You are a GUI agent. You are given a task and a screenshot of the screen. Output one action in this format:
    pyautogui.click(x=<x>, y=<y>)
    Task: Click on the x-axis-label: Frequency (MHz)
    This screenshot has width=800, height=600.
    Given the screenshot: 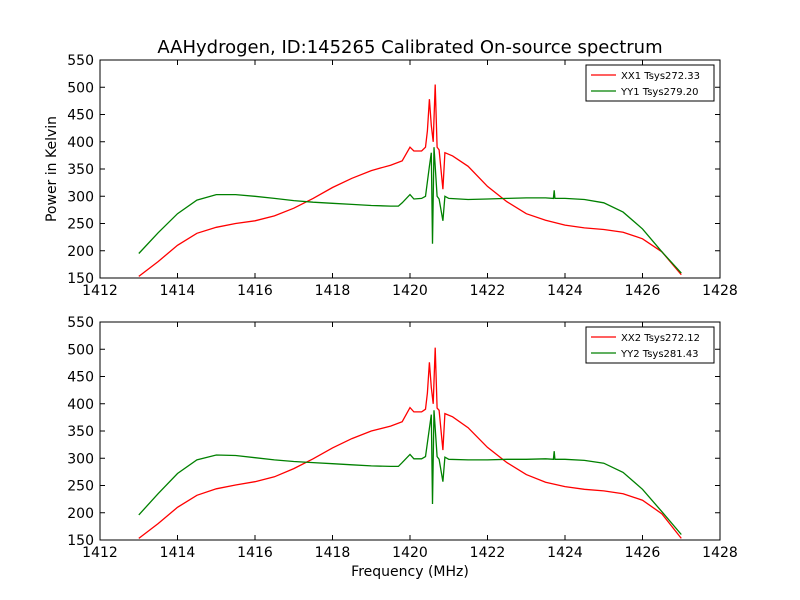 What is the action you would take?
    pyautogui.click(x=410, y=572)
    